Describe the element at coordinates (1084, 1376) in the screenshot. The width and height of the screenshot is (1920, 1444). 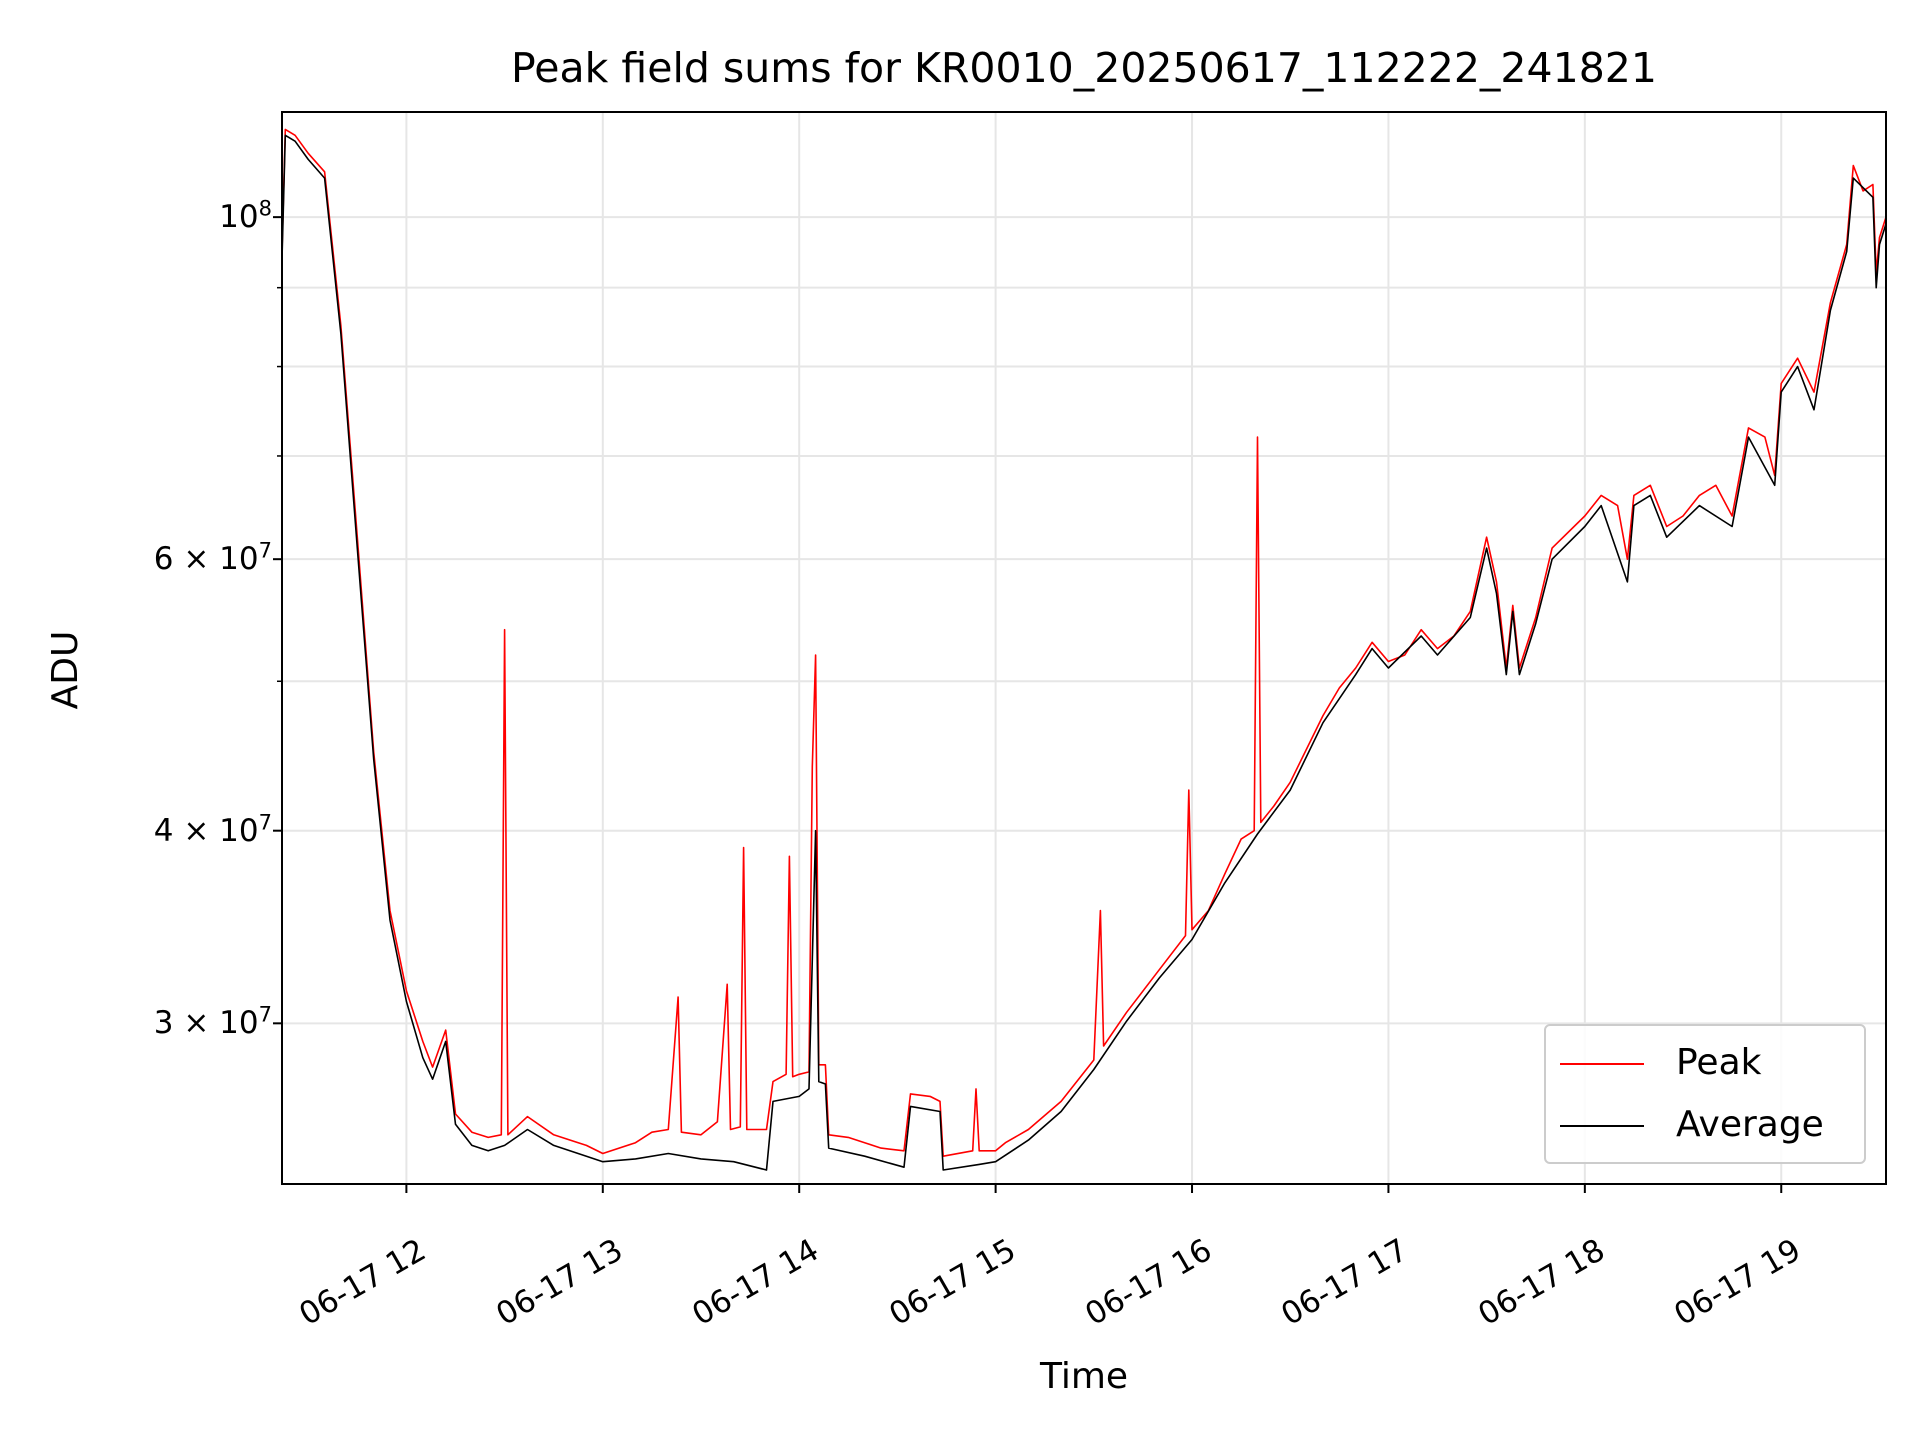
I see `x-axis-label: Time` at that location.